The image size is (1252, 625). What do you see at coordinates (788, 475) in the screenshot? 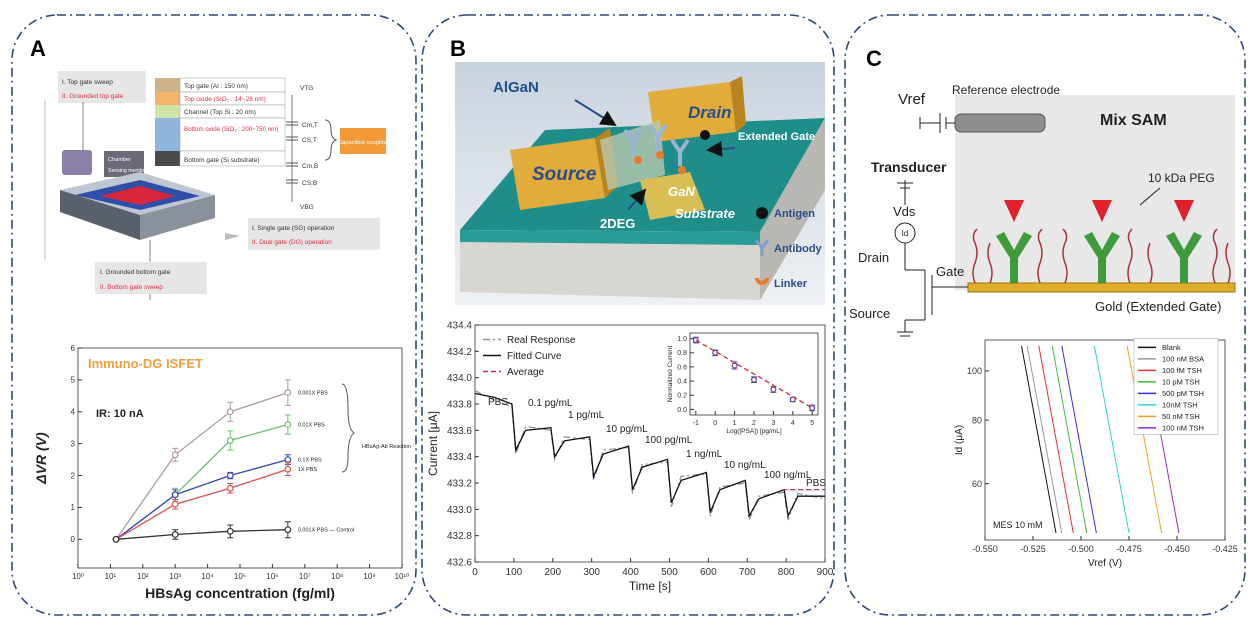
I see `annotation: 100 ng/mL` at bounding box center [788, 475].